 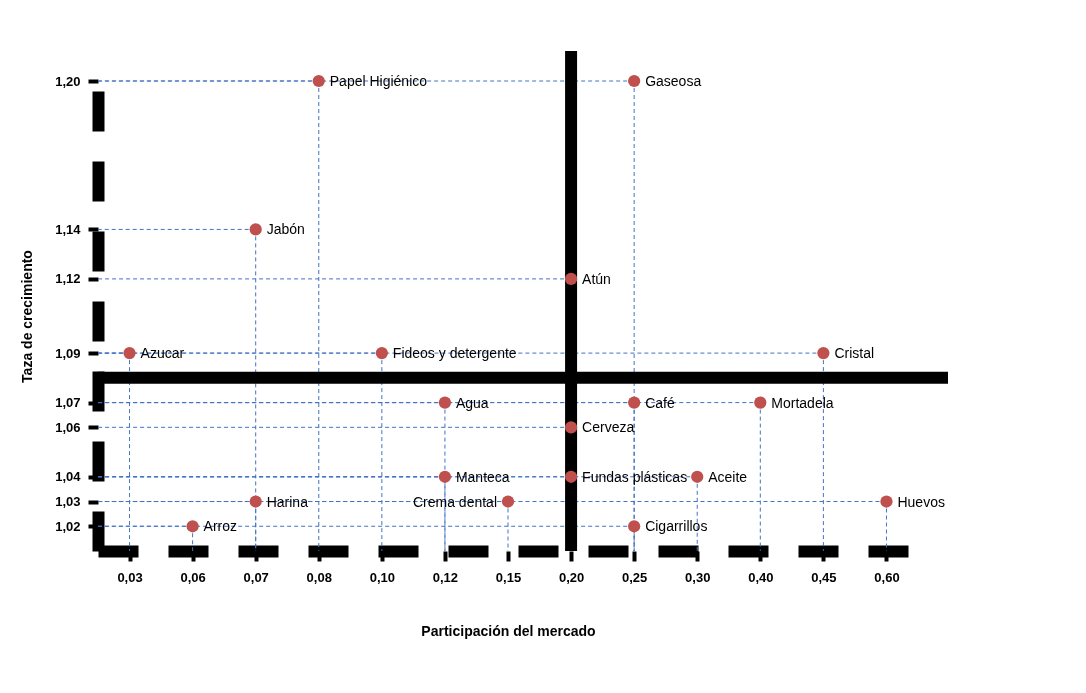 I want to click on y-tick-label: 1,12, so click(x=68, y=279).